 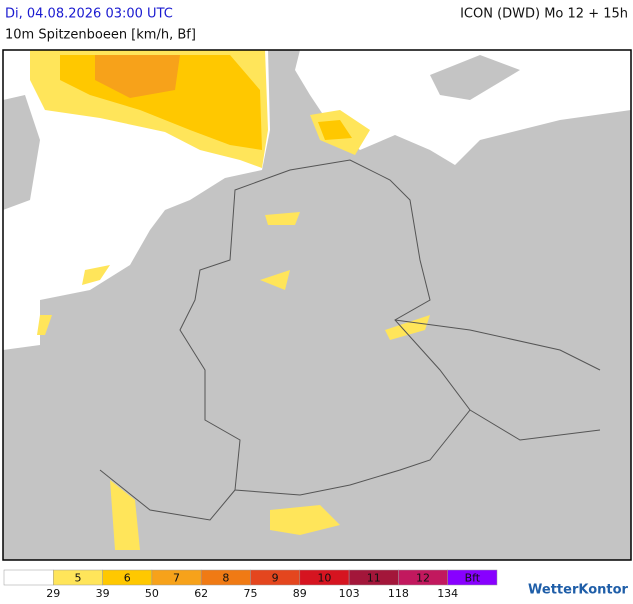 What do you see at coordinates (349, 593) in the screenshot?
I see `legend-threshold: 103` at bounding box center [349, 593].